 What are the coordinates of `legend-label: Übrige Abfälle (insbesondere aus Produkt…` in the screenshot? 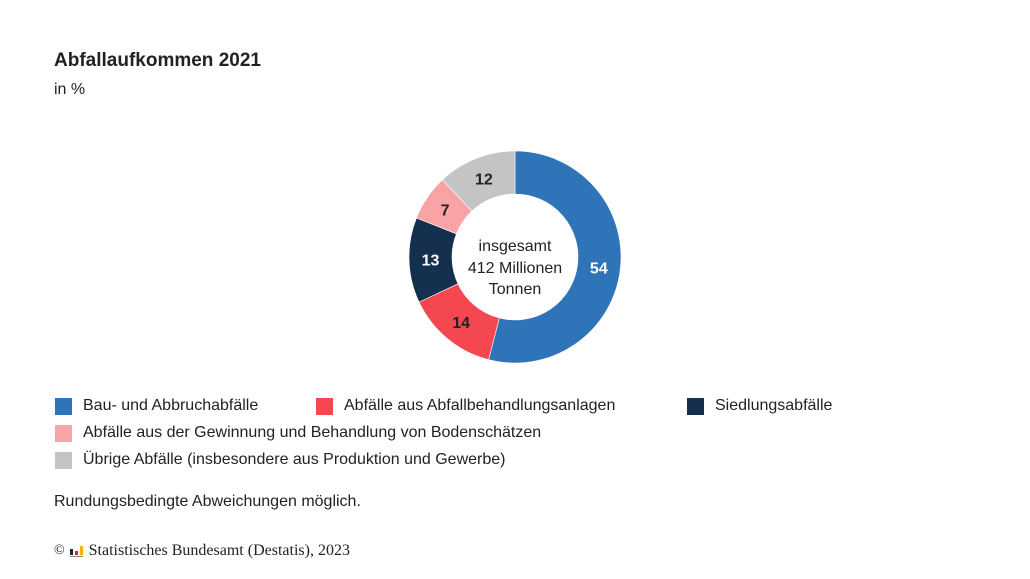 It's located at (294, 459).